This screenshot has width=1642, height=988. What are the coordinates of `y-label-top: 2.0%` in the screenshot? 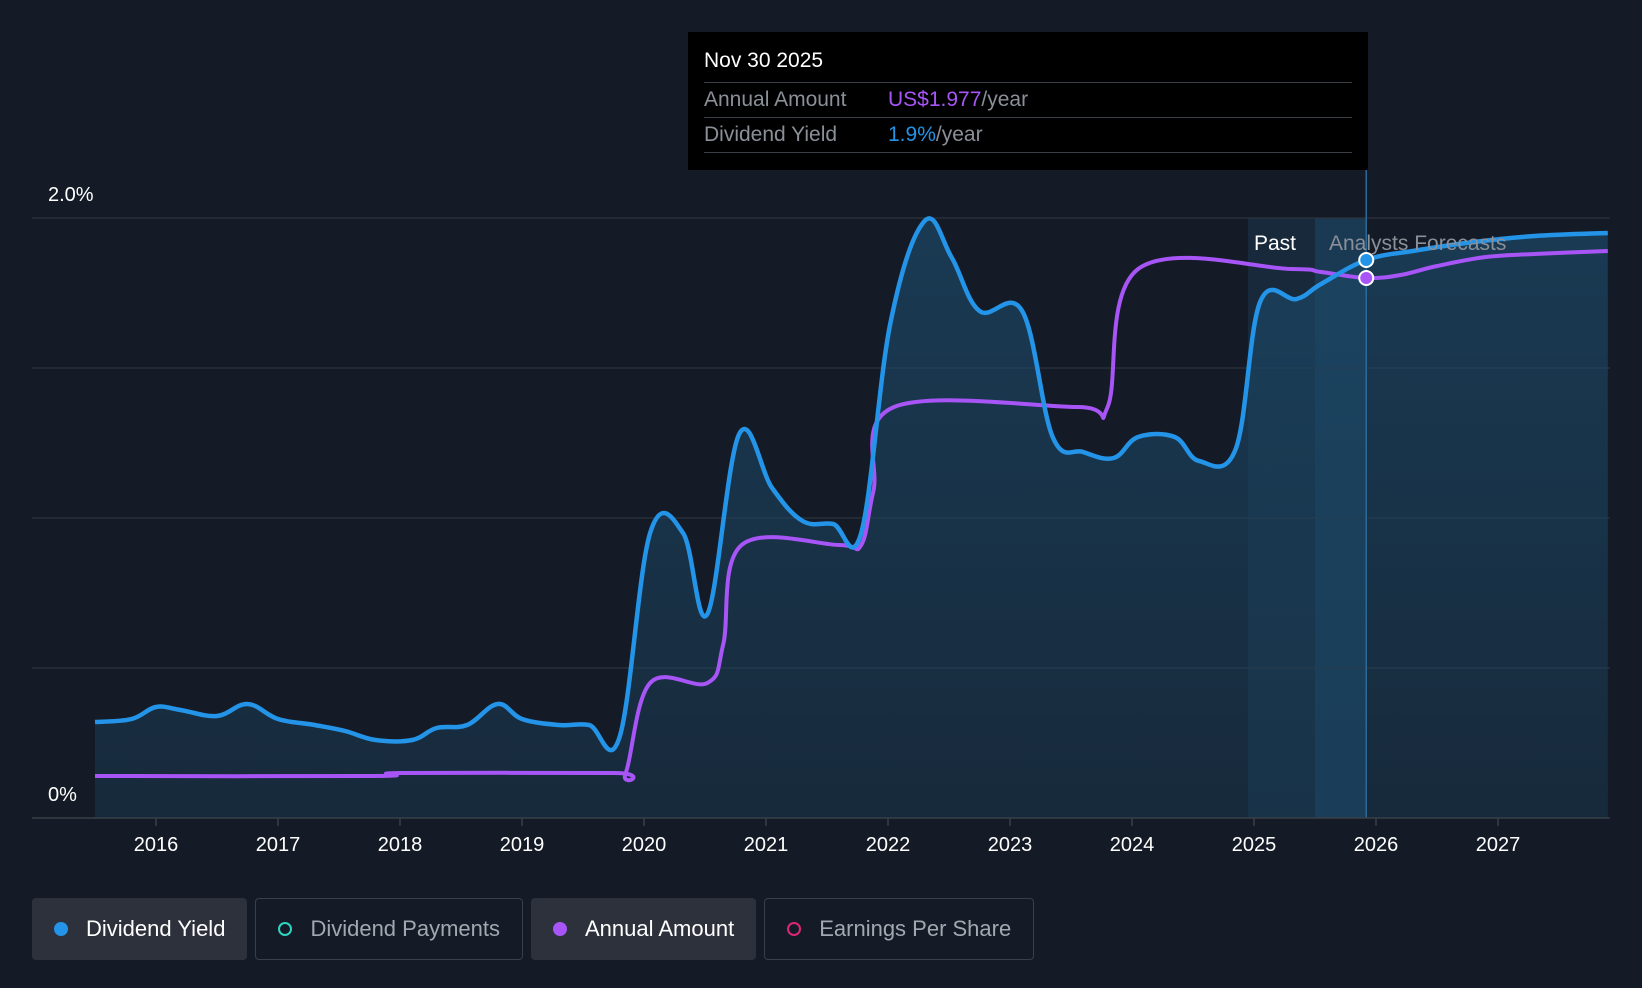 It's located at (71, 195).